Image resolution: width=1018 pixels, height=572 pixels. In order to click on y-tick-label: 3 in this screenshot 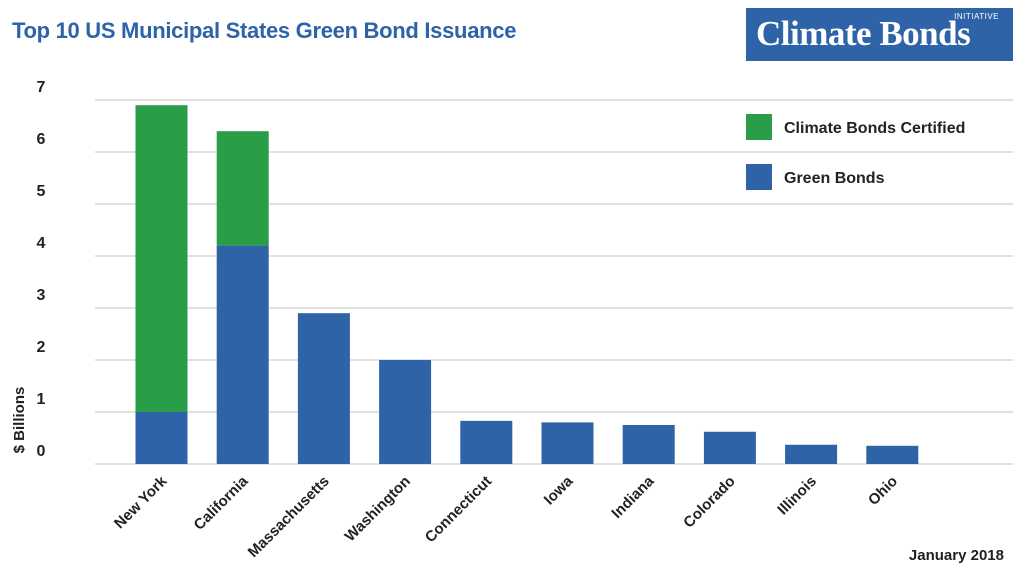, I will do `click(41, 295)`.